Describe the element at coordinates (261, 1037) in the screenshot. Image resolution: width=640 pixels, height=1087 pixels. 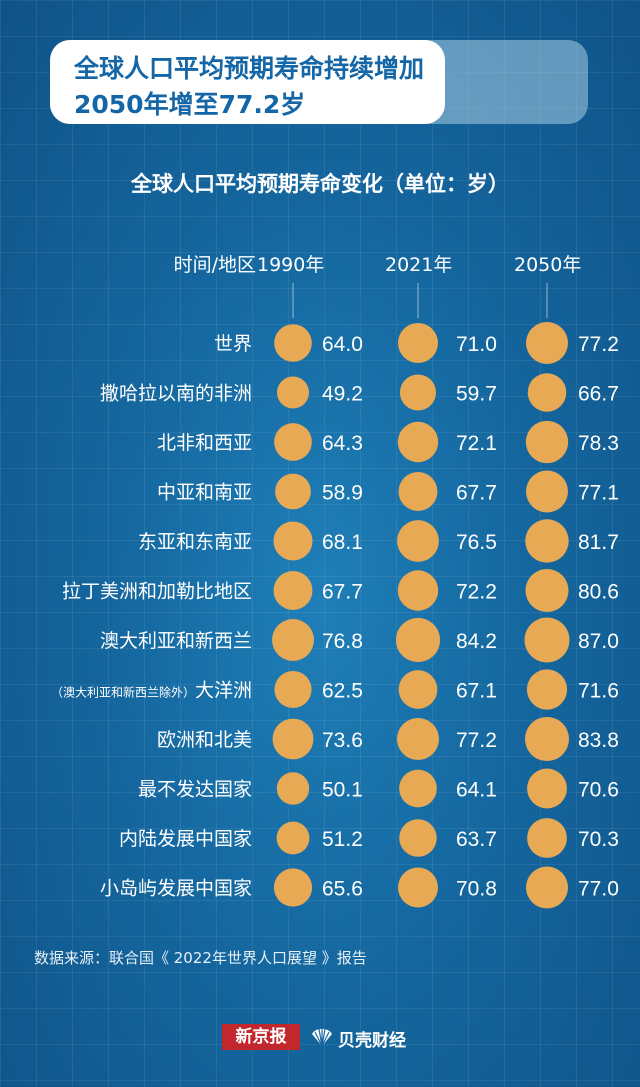
I see `xinjingbao-logo: 新京报` at that location.